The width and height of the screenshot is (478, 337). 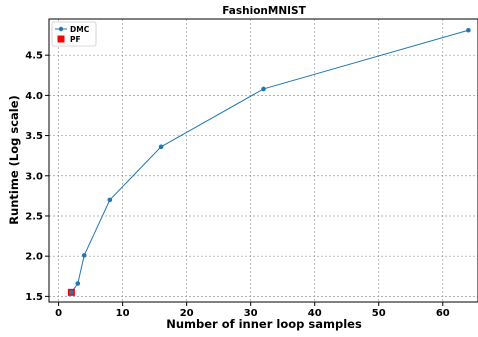 I want to click on y-tick-label: 4.5, so click(x=34, y=56).